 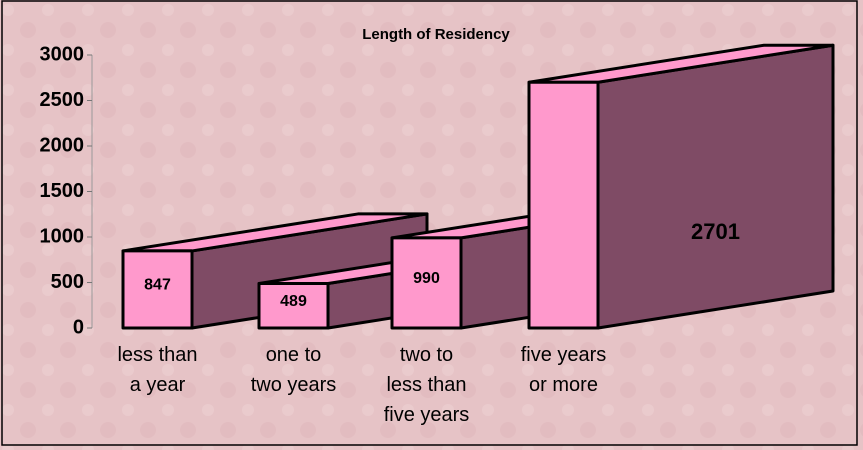 I want to click on value-label: 2701, so click(x=715, y=231).